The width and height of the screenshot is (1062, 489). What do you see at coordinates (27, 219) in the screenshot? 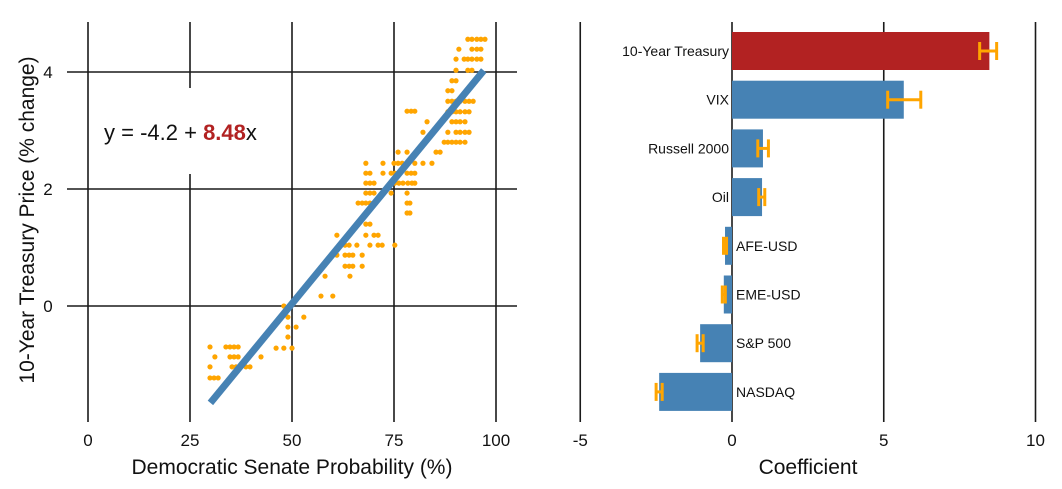
I see `scatter-y-axis-title: 10-Year Treasury Price (% change)` at bounding box center [27, 219].